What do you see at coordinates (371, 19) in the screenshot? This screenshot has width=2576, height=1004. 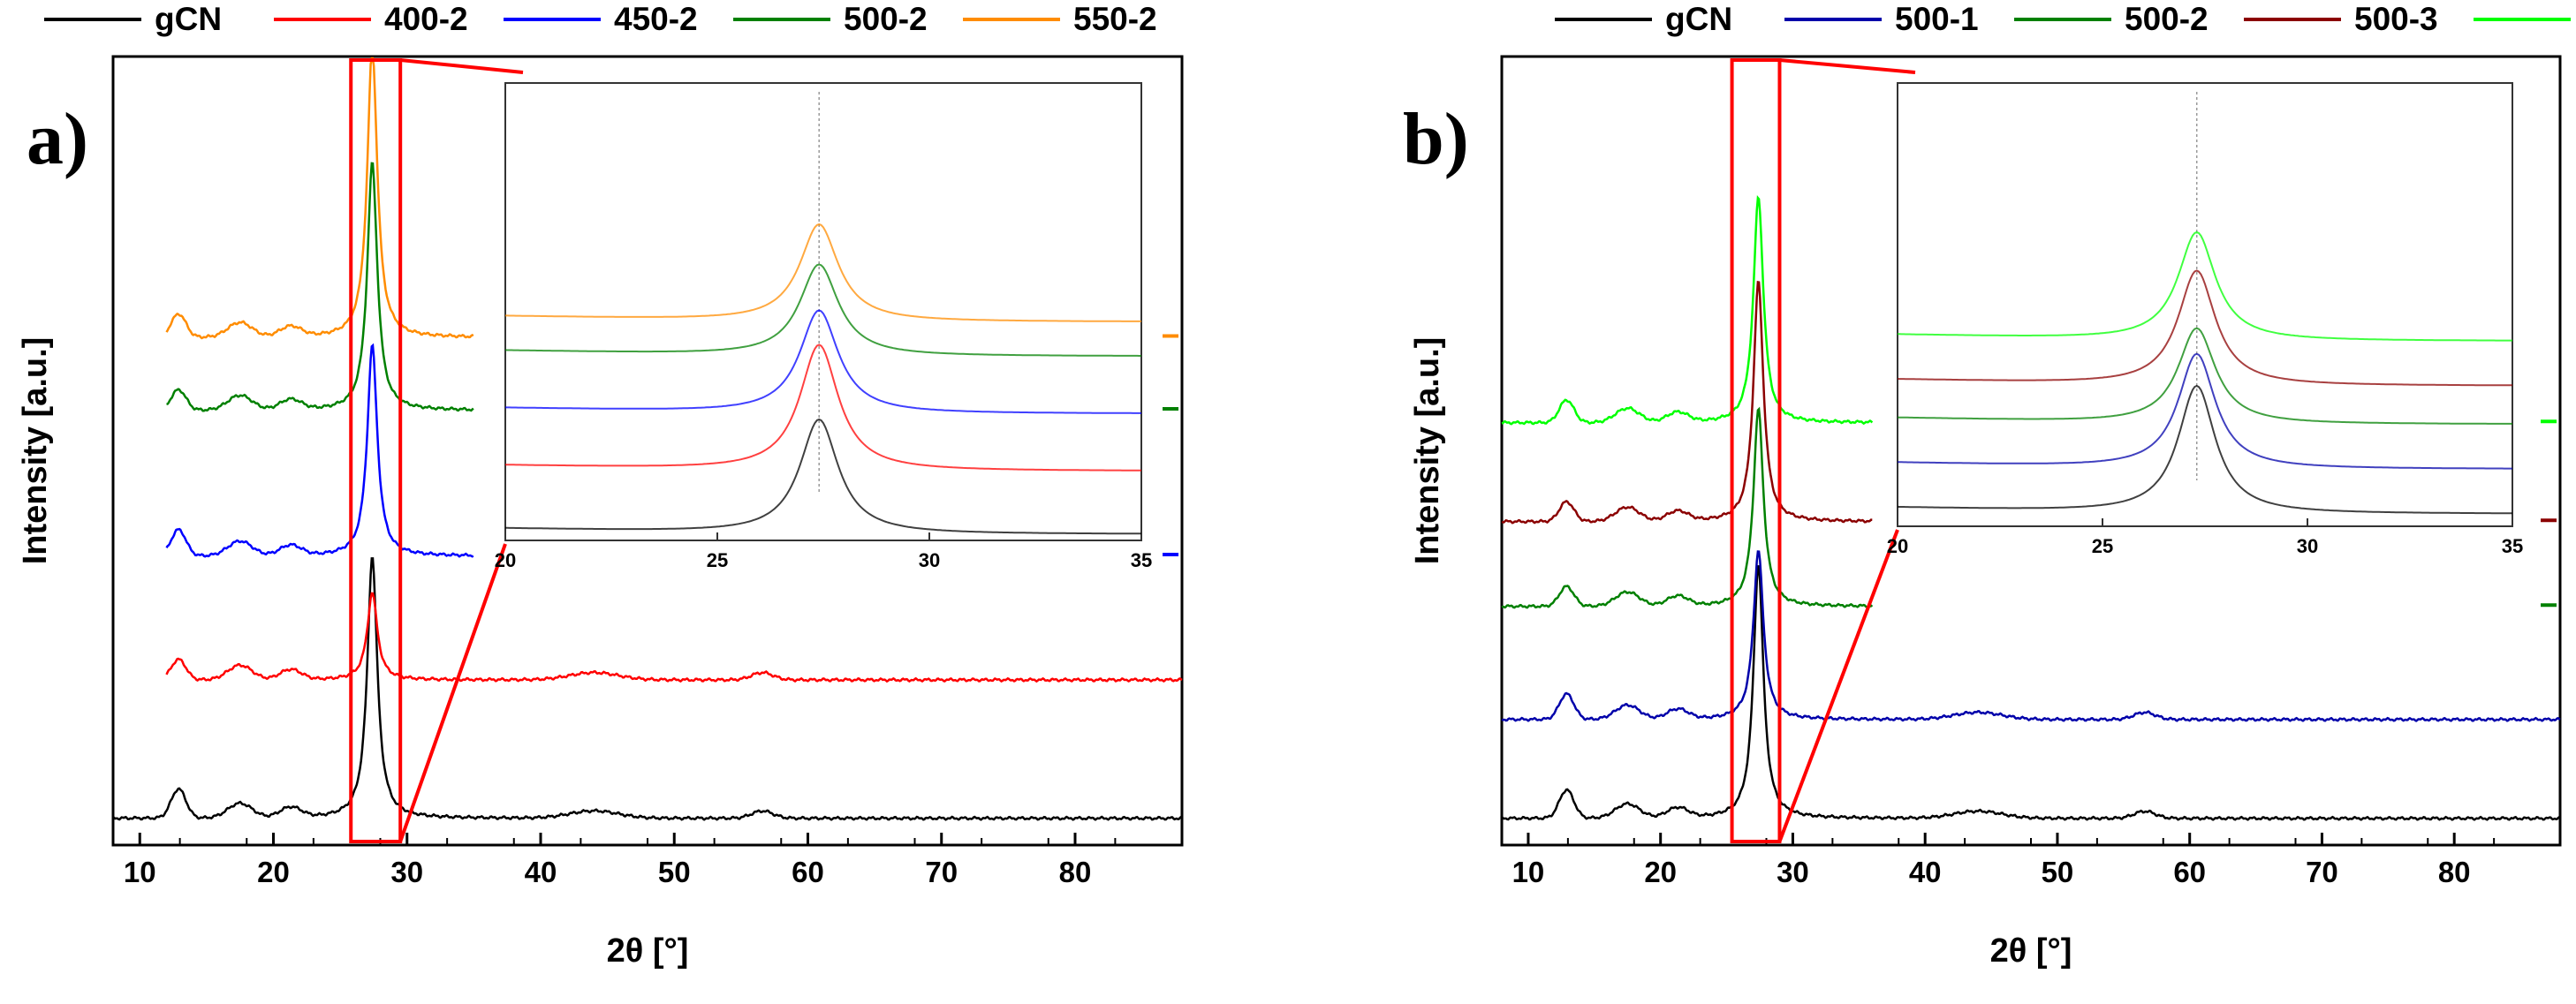 I see `legend-entry-400-2: 400-2` at bounding box center [371, 19].